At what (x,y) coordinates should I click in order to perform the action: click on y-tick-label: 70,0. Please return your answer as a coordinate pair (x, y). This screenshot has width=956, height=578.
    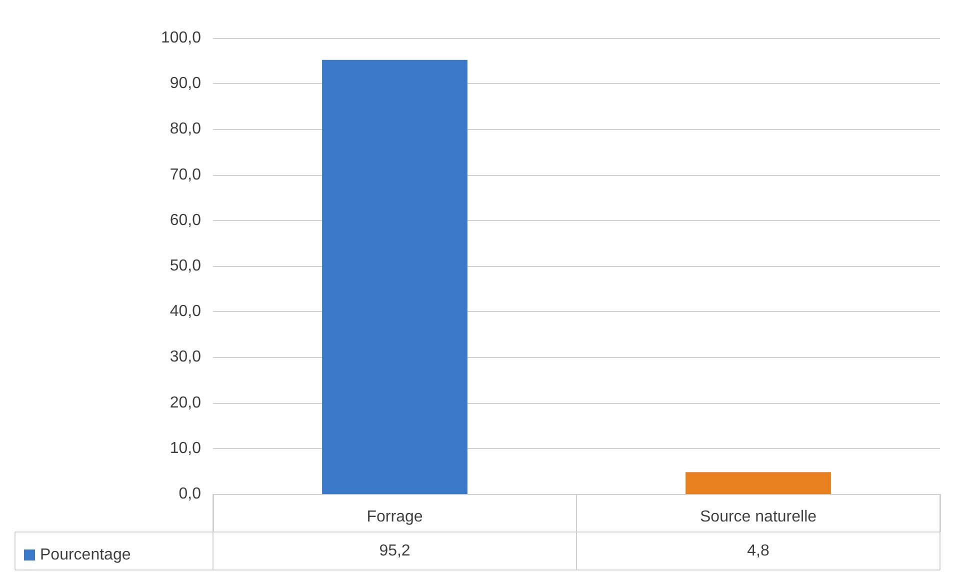
    Looking at the image, I should click on (186, 175).